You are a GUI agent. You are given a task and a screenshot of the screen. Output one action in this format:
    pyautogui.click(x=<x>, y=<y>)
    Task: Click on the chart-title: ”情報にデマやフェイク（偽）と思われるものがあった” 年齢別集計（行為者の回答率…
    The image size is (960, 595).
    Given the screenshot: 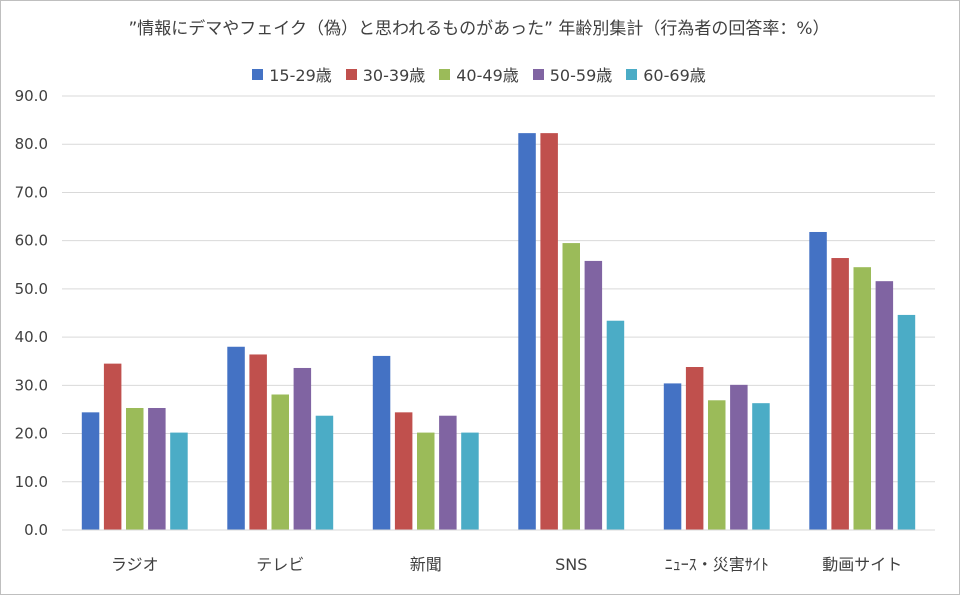 What is the action you would take?
    pyautogui.click(x=479, y=29)
    